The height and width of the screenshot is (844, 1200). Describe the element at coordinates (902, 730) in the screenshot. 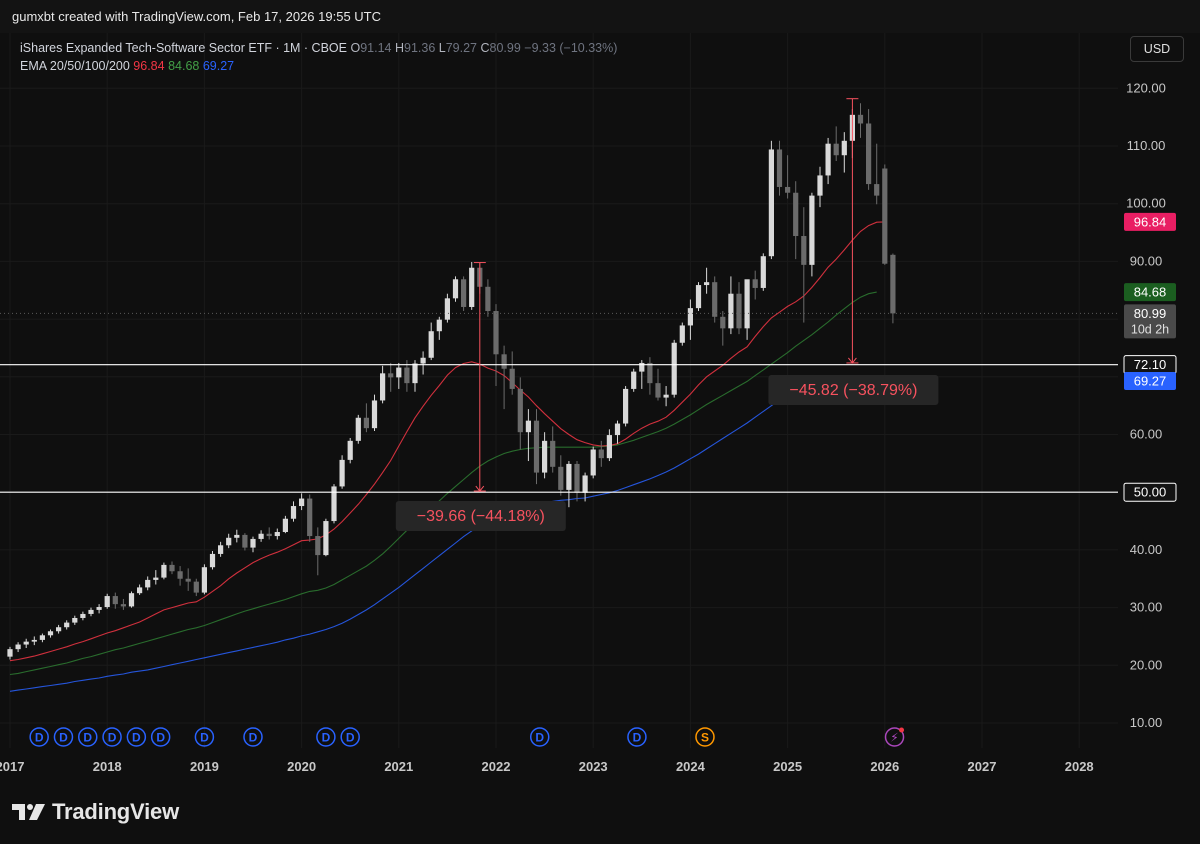

I see `earnings-dot` at that location.